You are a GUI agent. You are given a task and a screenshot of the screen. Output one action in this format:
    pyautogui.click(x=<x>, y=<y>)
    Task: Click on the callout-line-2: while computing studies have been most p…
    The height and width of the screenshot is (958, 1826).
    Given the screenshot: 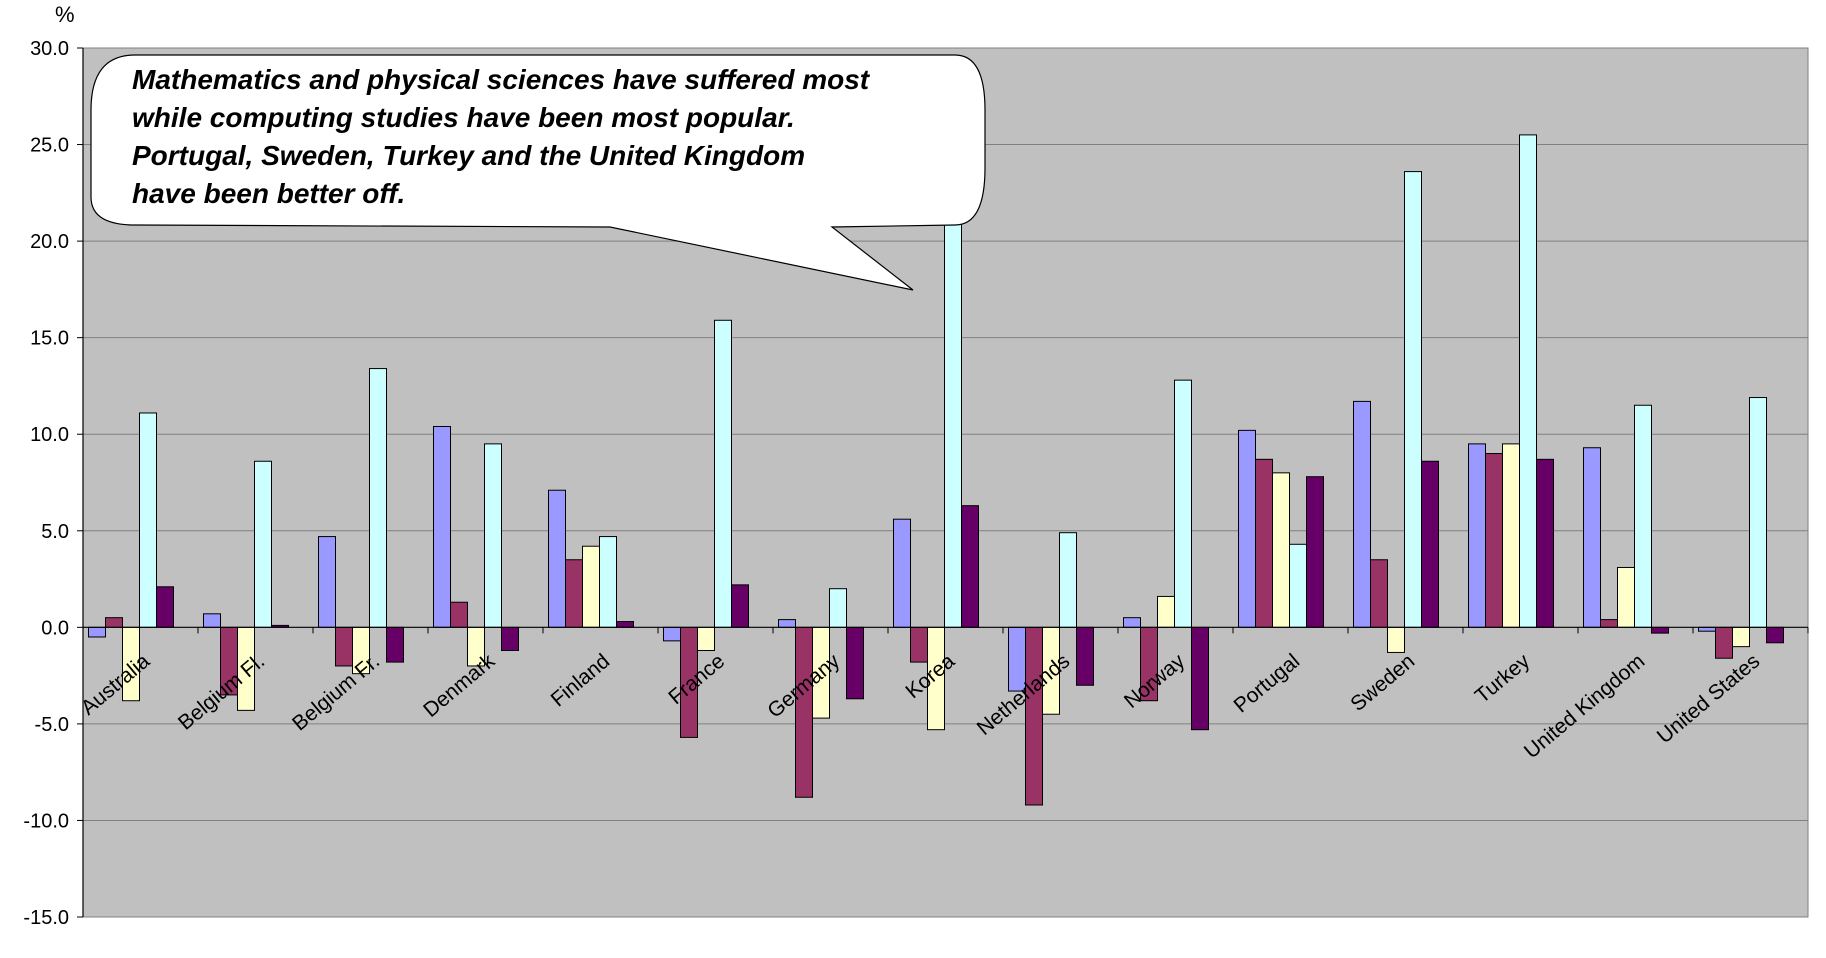 What is the action you would take?
    pyautogui.click(x=463, y=117)
    